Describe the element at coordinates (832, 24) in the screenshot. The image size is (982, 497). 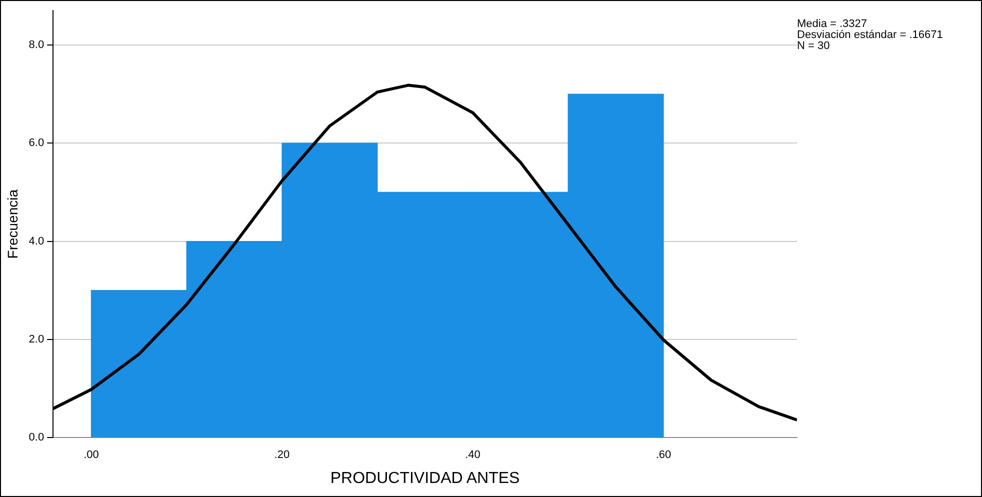
I see `annotation: Media = .3327` at that location.